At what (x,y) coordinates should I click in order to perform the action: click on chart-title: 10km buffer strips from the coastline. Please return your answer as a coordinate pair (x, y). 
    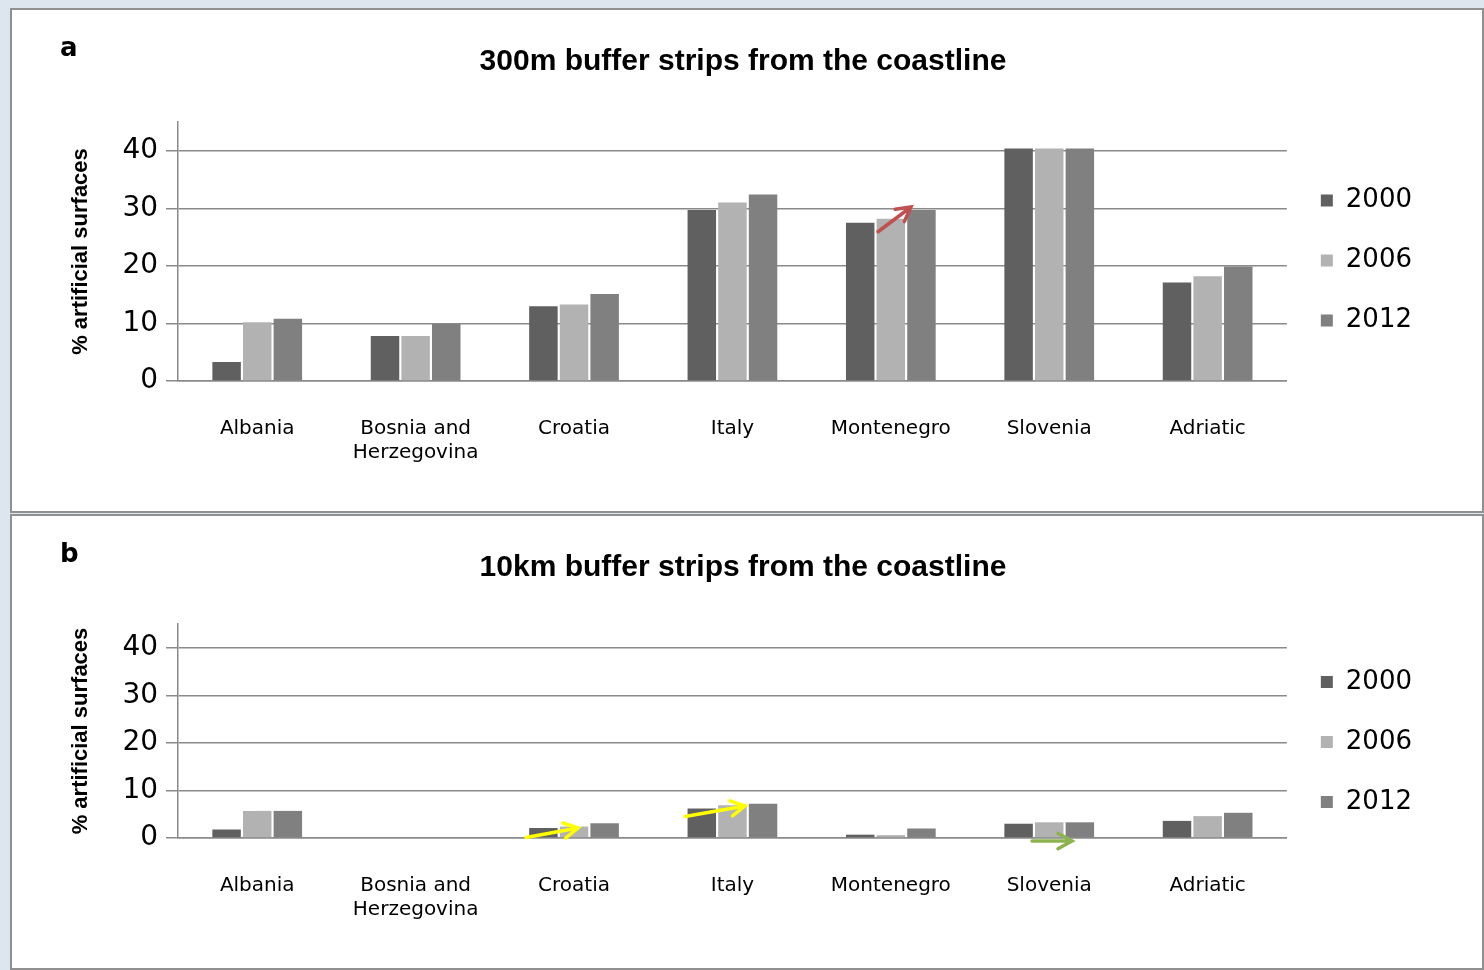
    Looking at the image, I should click on (743, 566).